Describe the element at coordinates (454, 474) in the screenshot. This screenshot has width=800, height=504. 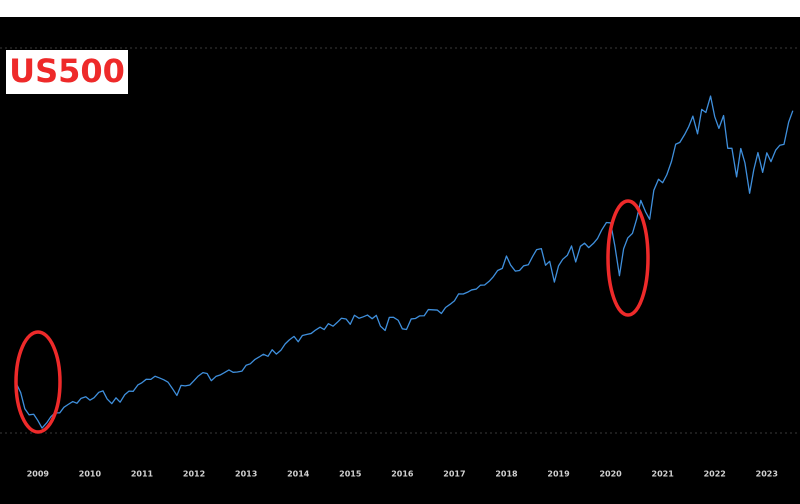
I see `x-tick-label: 2017` at that location.